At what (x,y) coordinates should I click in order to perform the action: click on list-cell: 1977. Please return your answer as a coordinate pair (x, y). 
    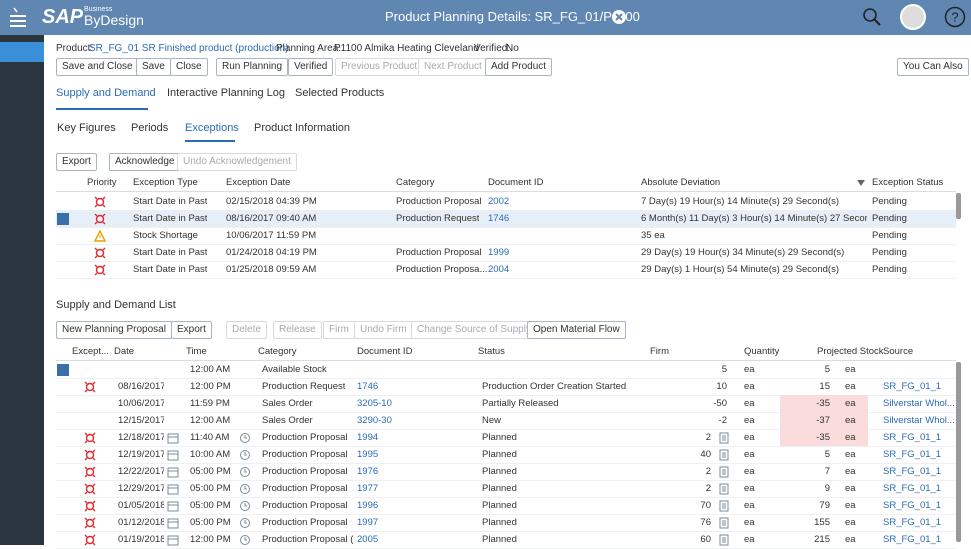
    Looking at the image, I should click on (368, 488).